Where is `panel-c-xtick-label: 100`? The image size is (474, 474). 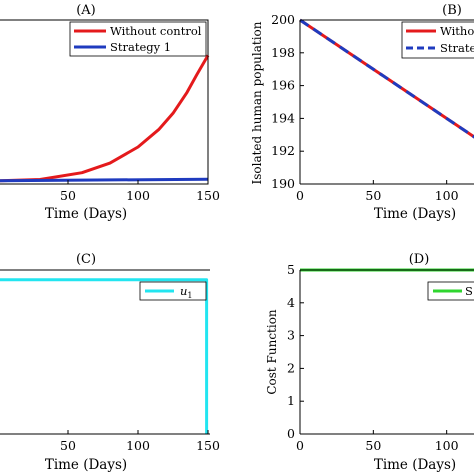
panel-c-xtick-label: 100 is located at coordinates (138, 445).